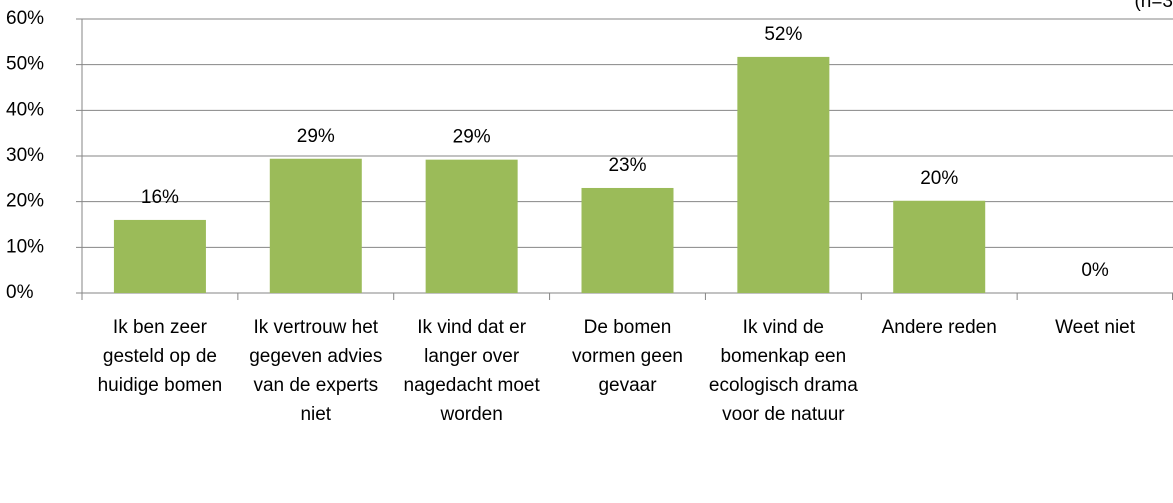 The width and height of the screenshot is (1173, 503). What do you see at coordinates (1095, 270) in the screenshot?
I see `data-label: 0%` at bounding box center [1095, 270].